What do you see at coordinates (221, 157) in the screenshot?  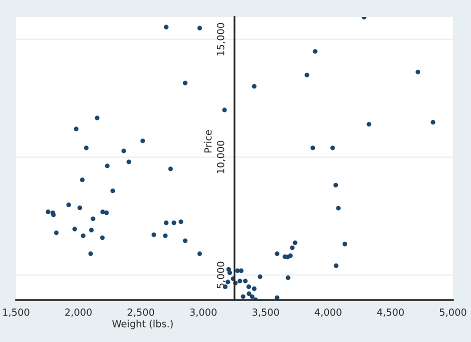 I see `y-tick-label: 10,000` at bounding box center [221, 157].